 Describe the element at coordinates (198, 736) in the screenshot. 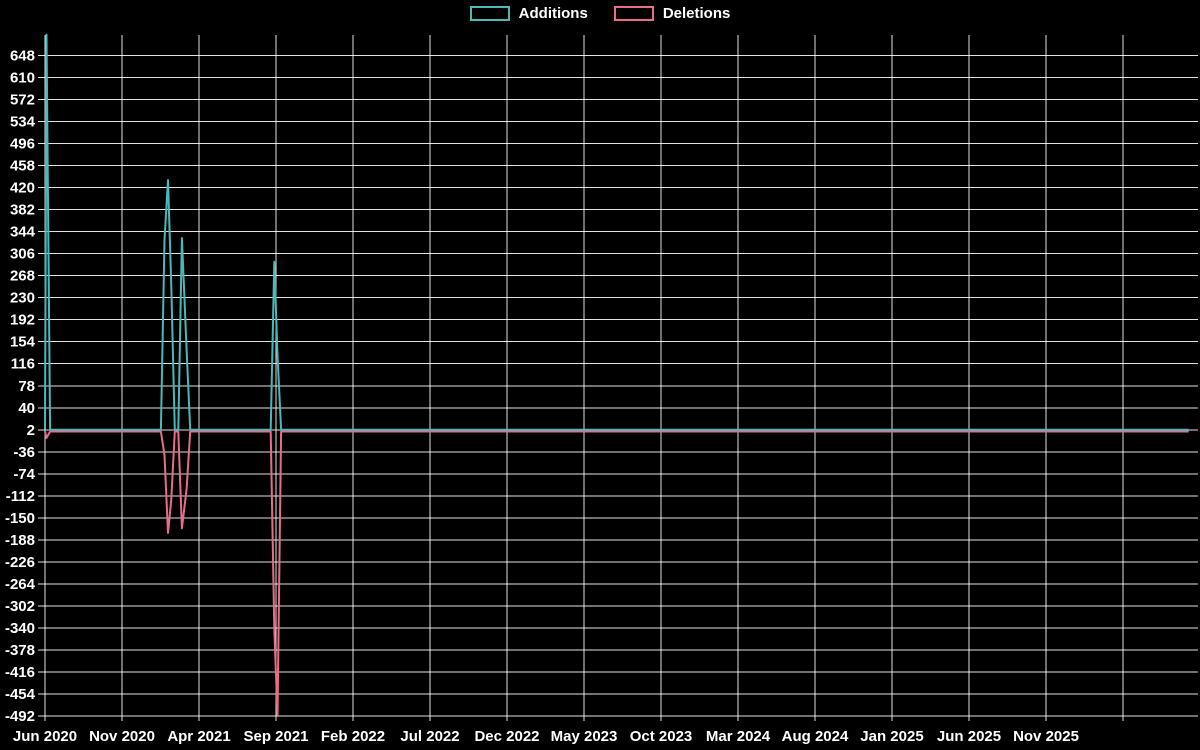

I see `x-tick-label: Apr 2021` at that location.